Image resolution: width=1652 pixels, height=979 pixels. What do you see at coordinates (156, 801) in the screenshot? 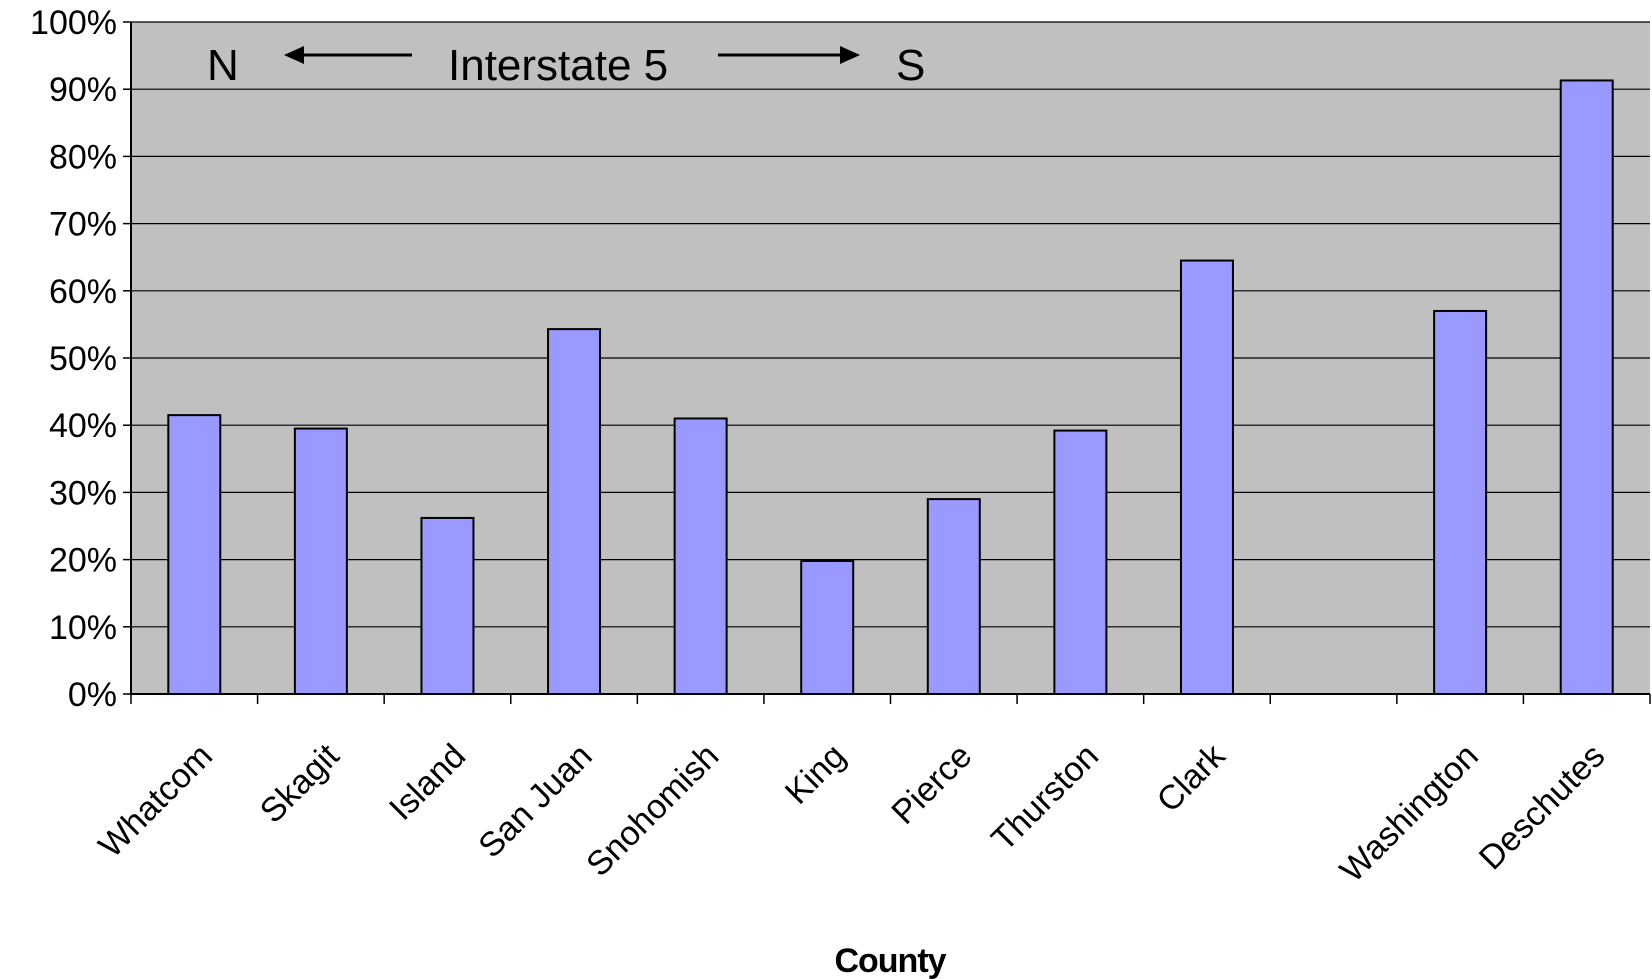
I see `x-tick-label: Whatcom` at bounding box center [156, 801].